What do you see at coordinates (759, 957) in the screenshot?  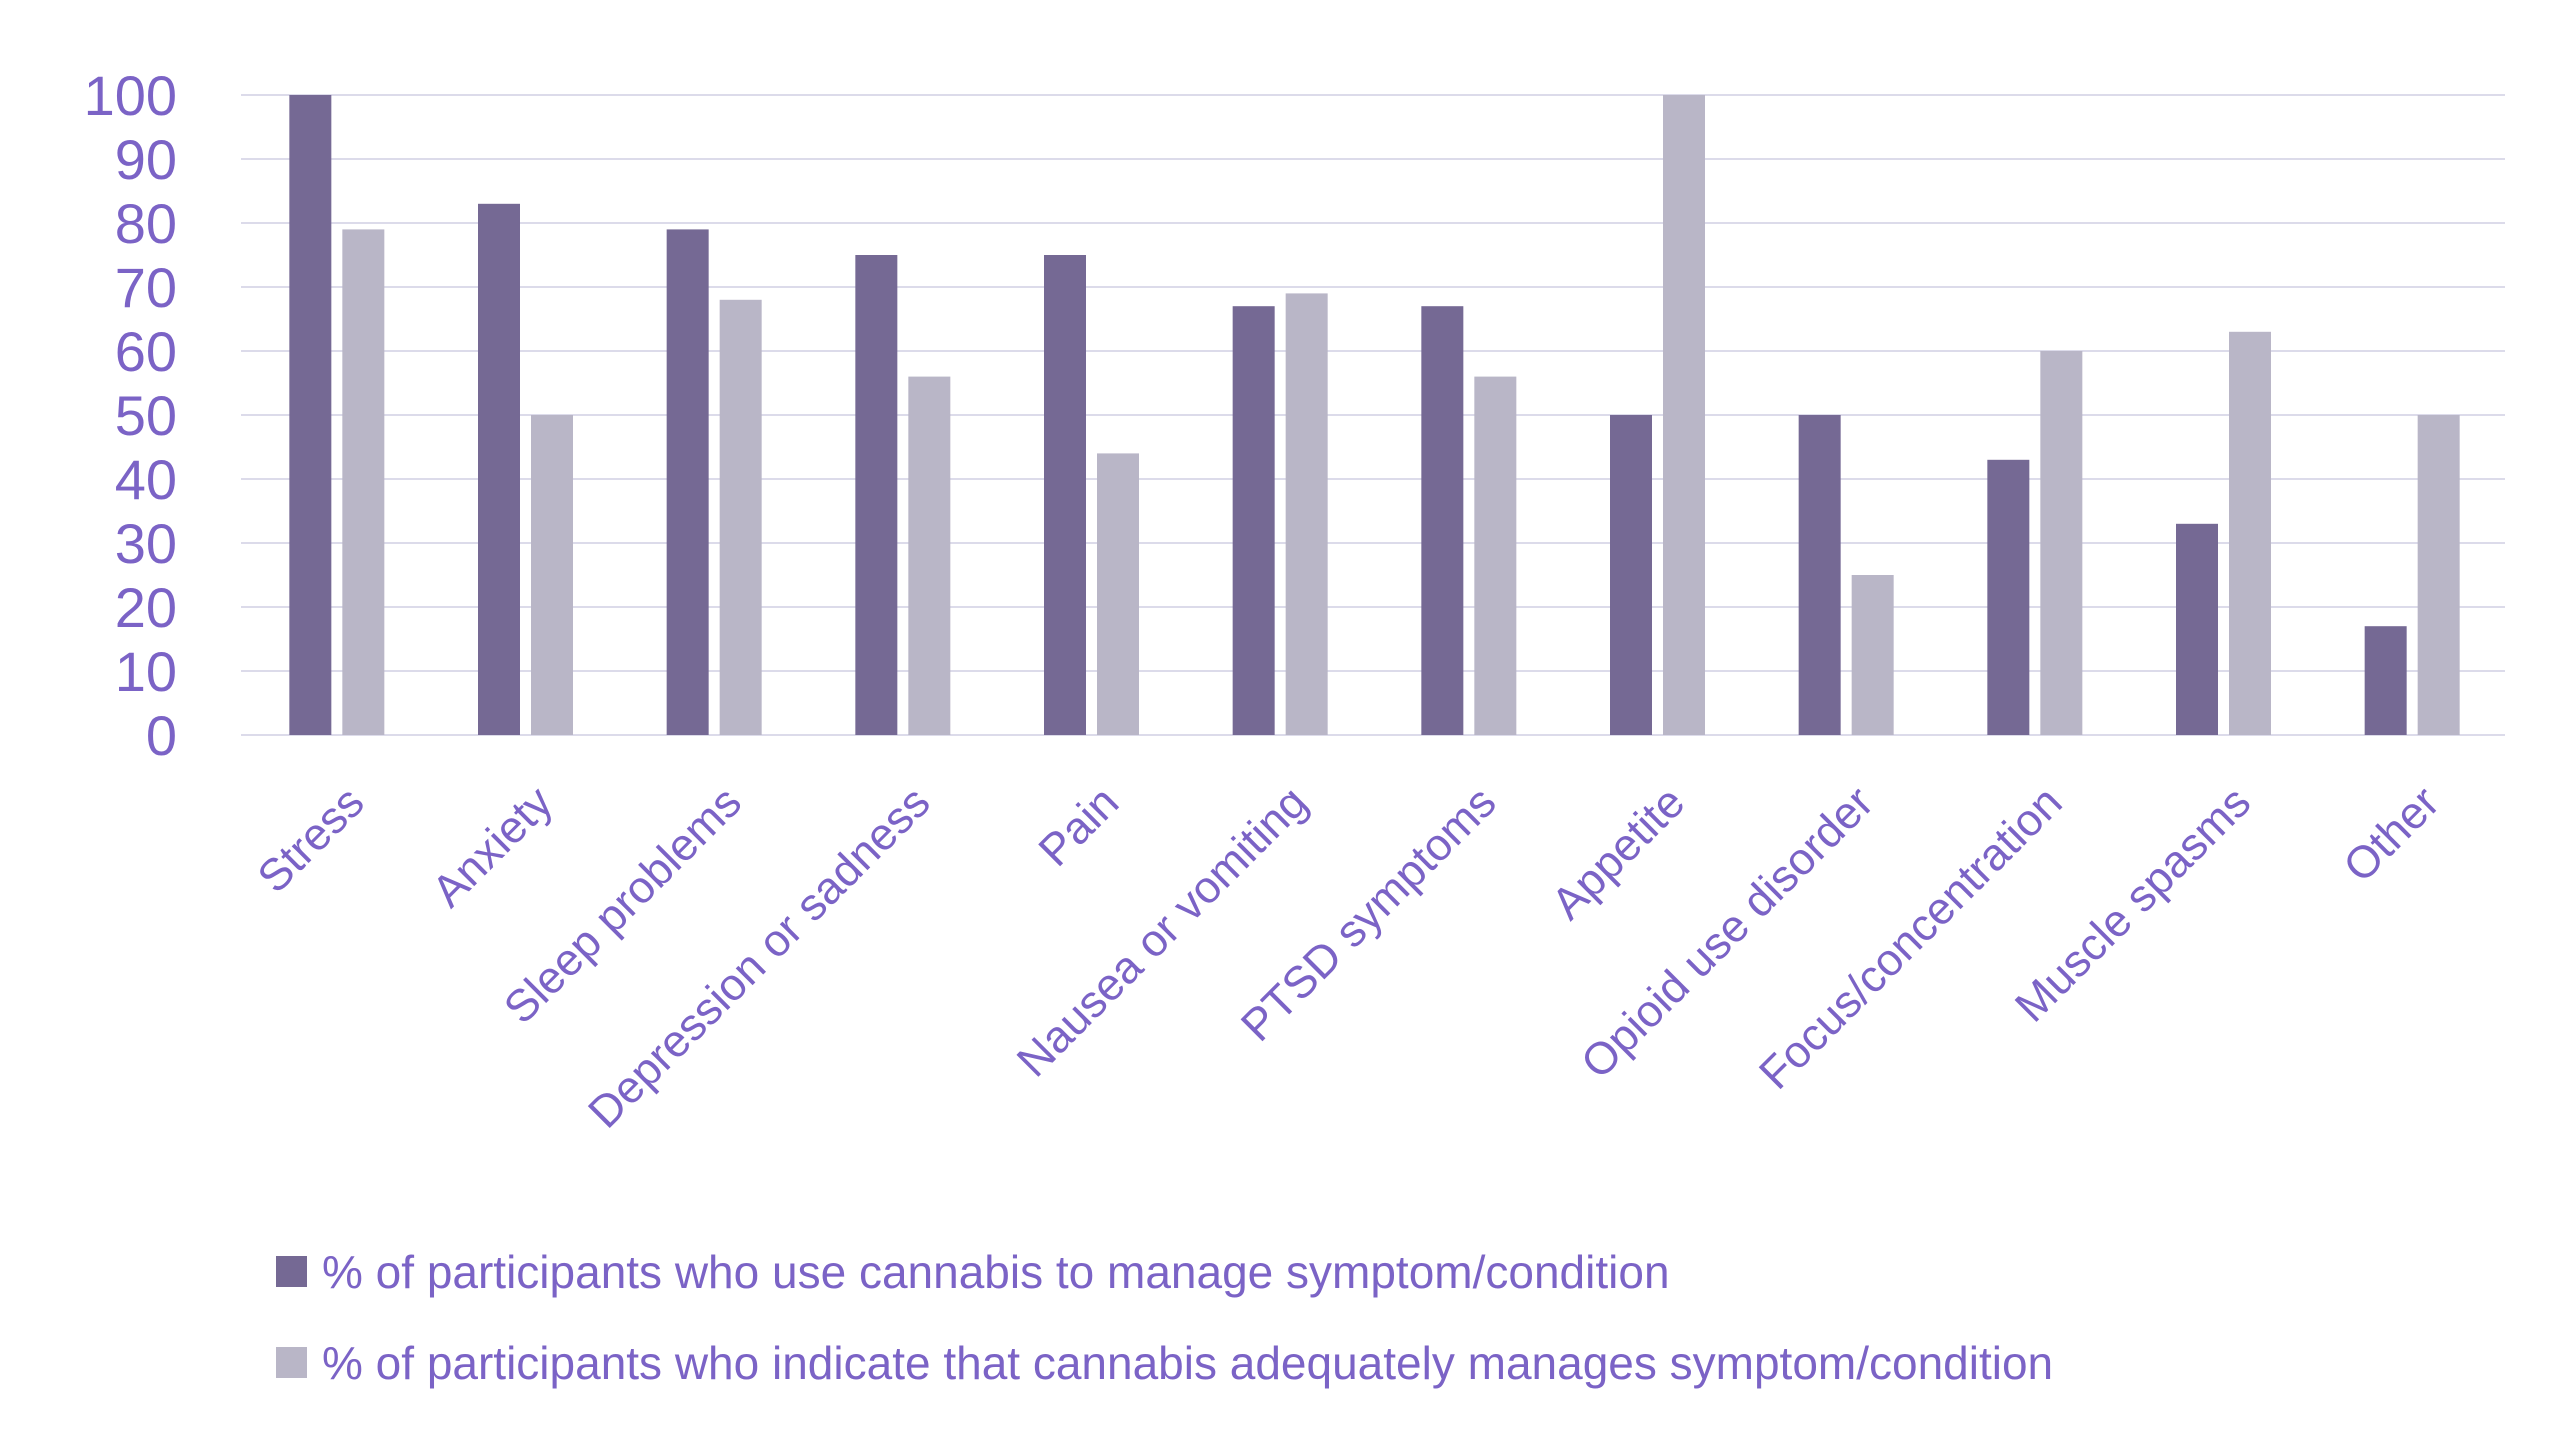 I see `x-tick-label: Depression or sadness` at bounding box center [759, 957].